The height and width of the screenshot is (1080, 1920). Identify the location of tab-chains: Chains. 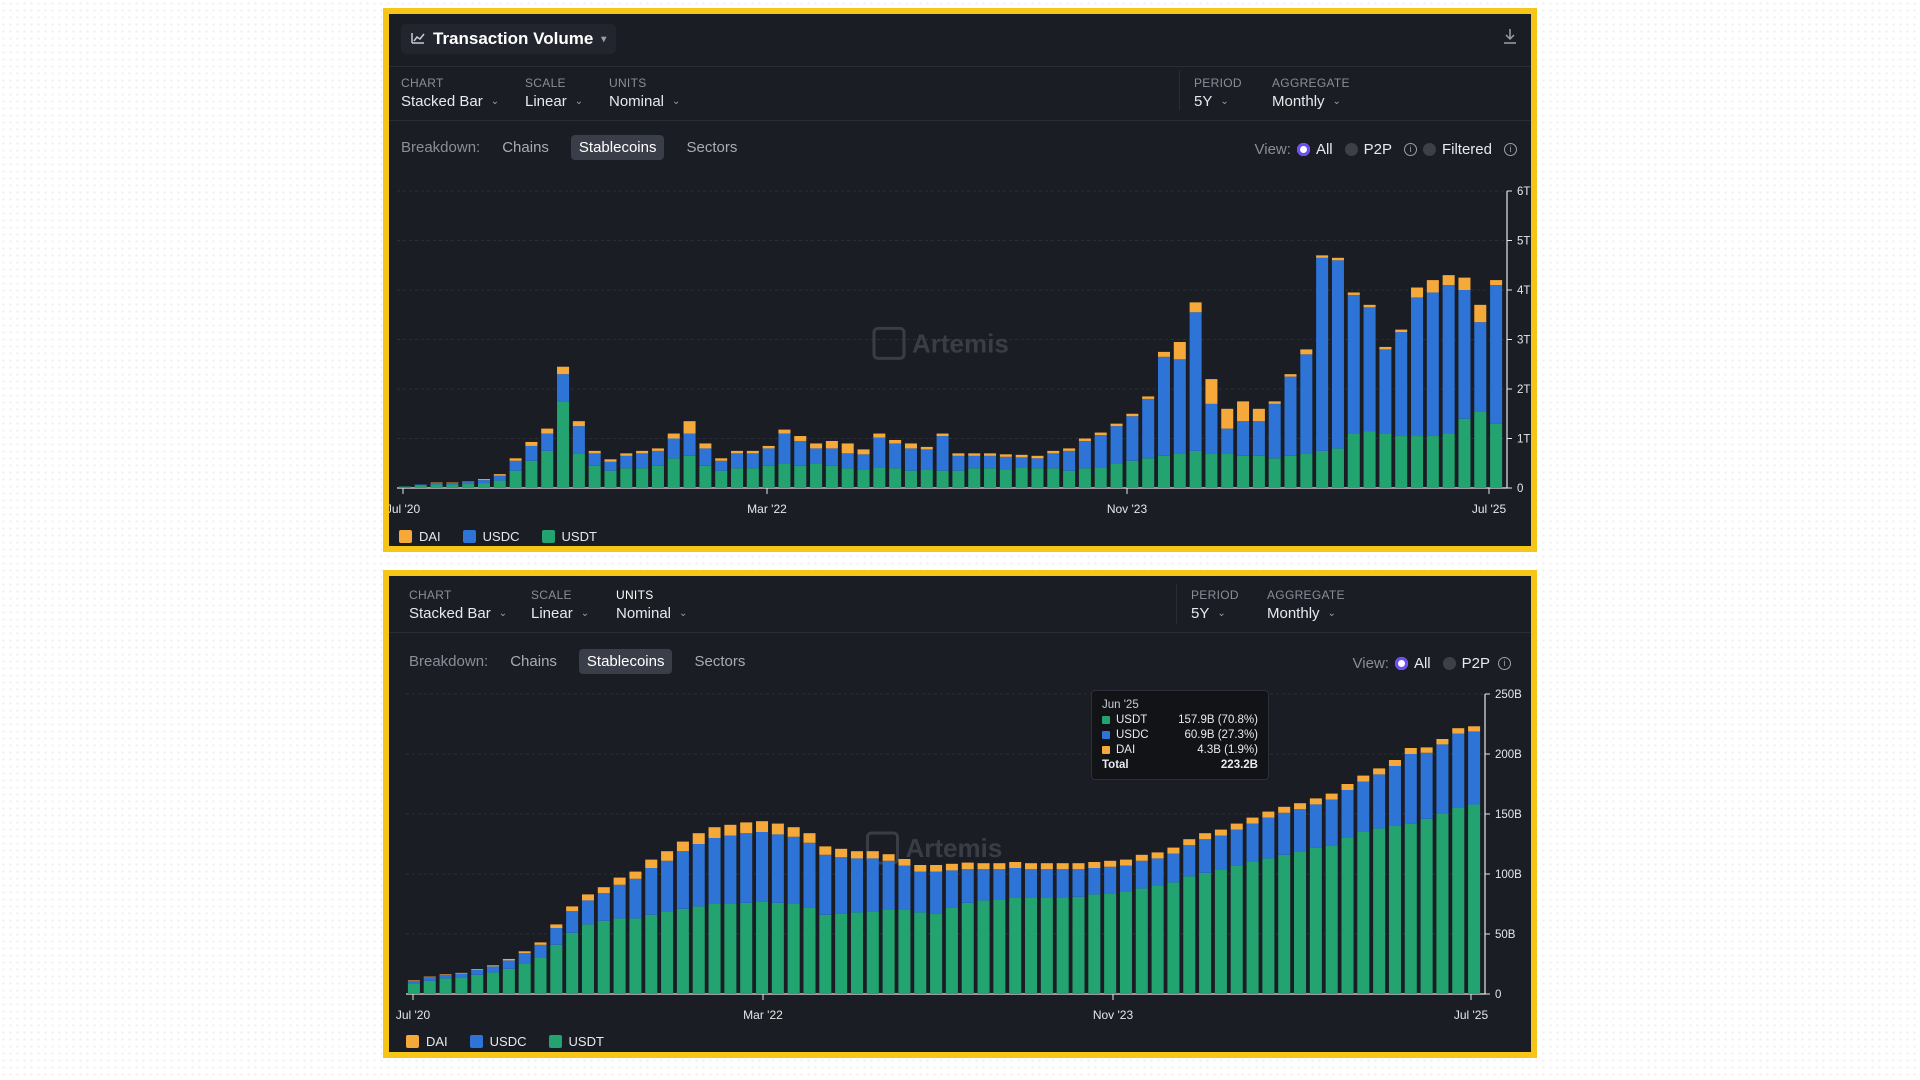
(525, 147).